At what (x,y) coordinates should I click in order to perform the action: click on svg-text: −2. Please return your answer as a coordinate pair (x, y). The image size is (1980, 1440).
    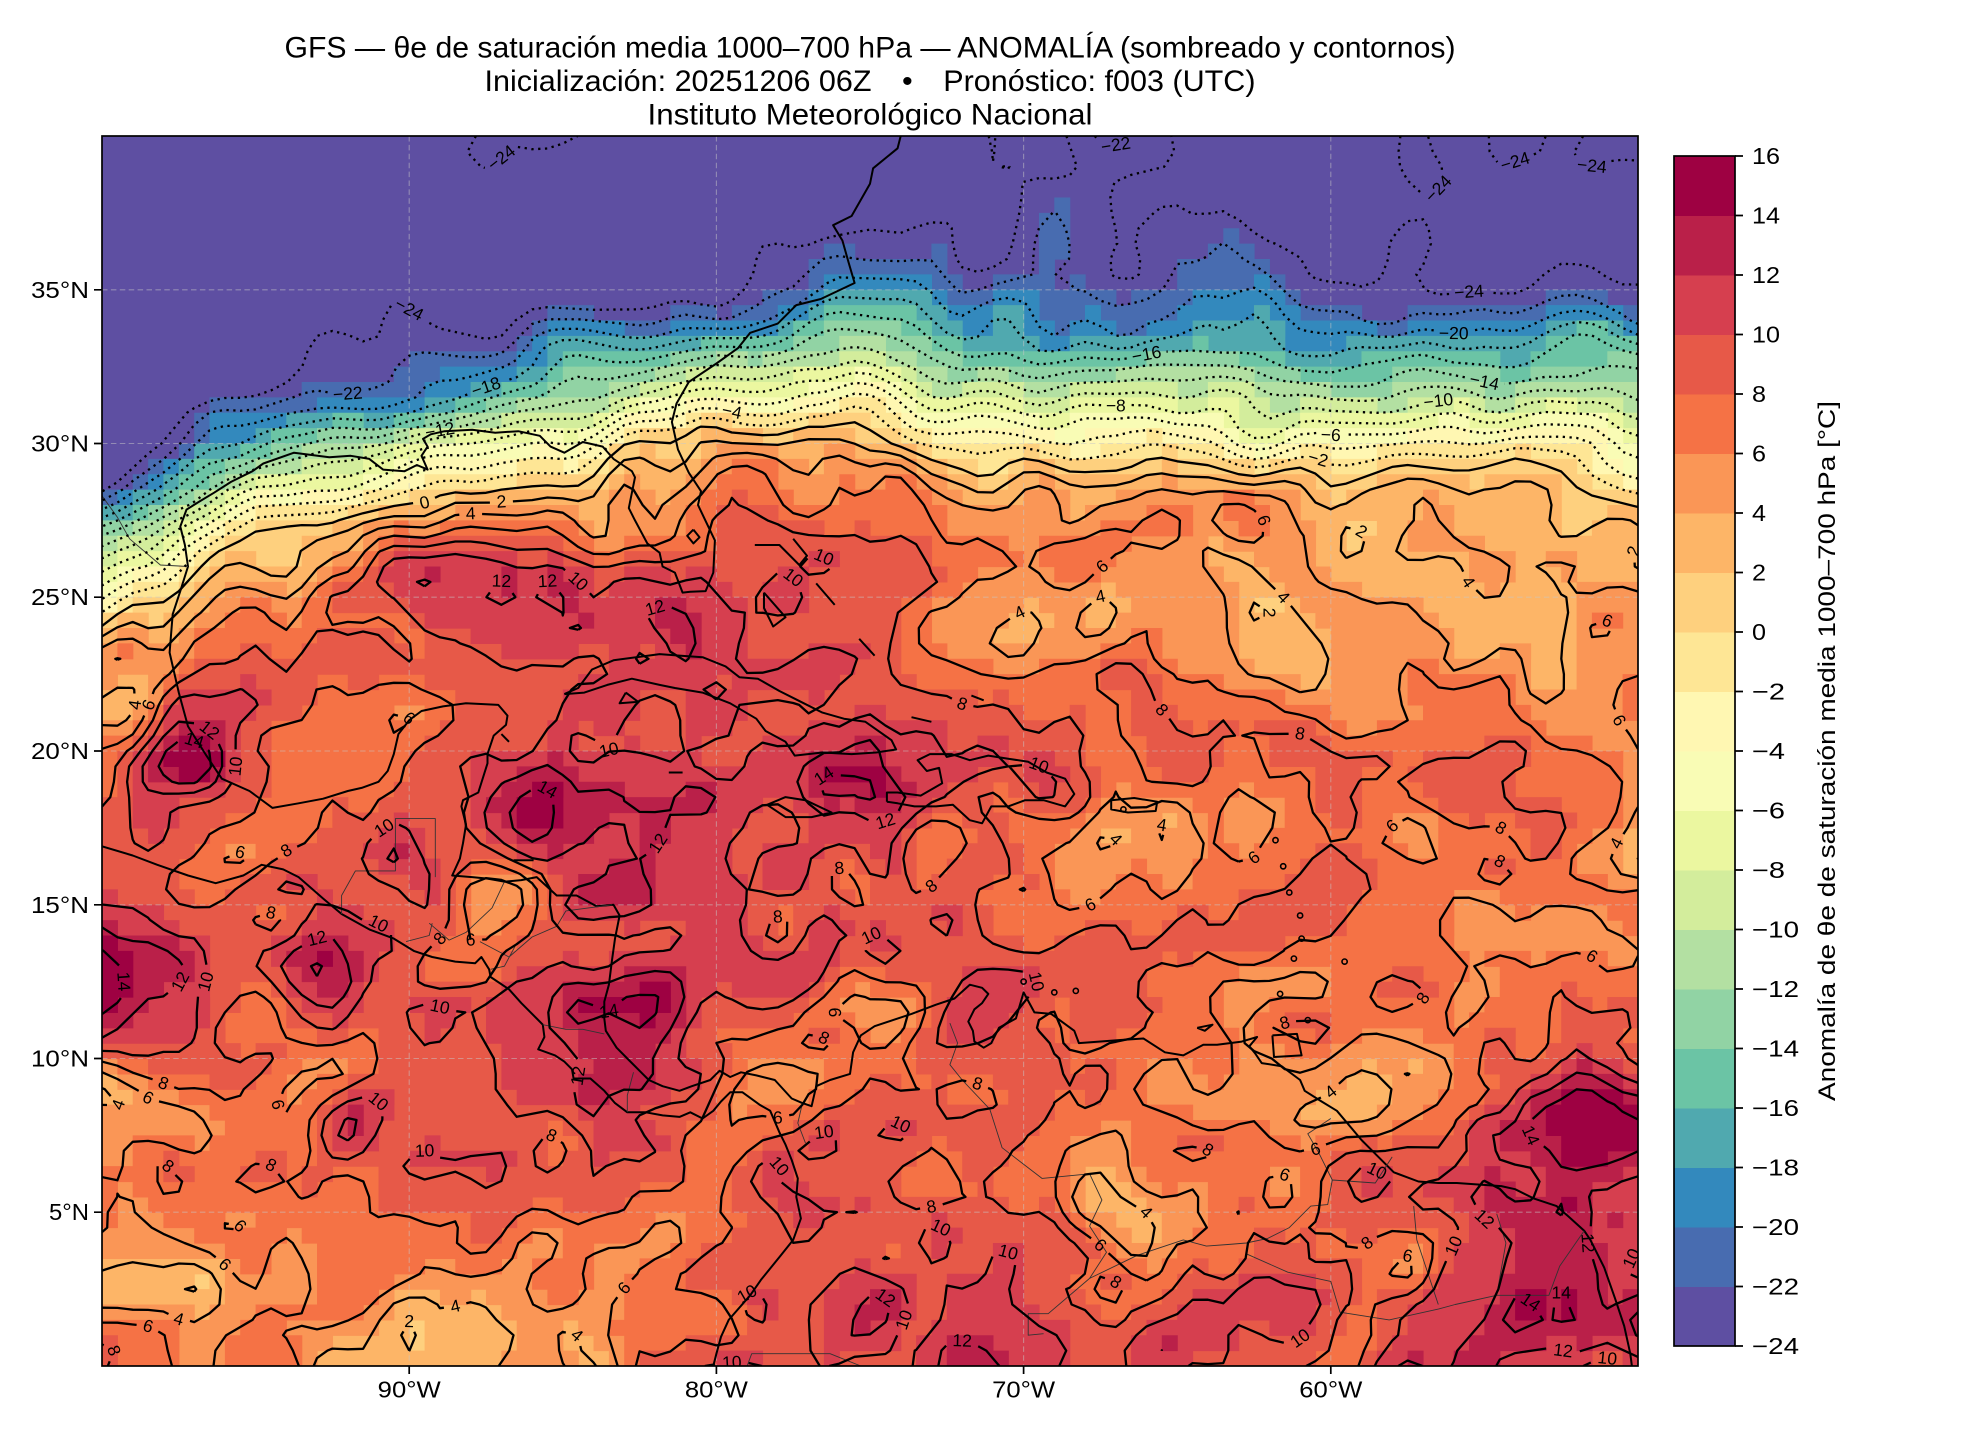
    Looking at the image, I should click on (1768, 692).